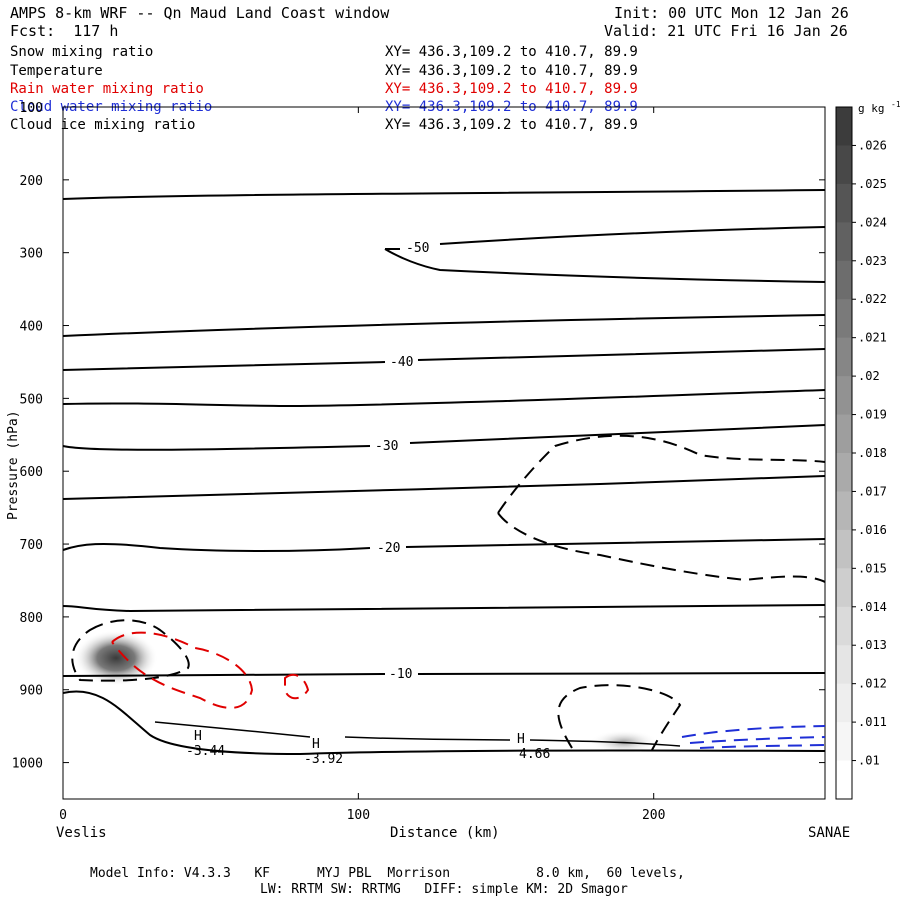 Image resolution: width=900 pixels, height=900 pixels. Describe the element at coordinates (31, 545) in the screenshot. I see `y-tick-label: 700` at that location.